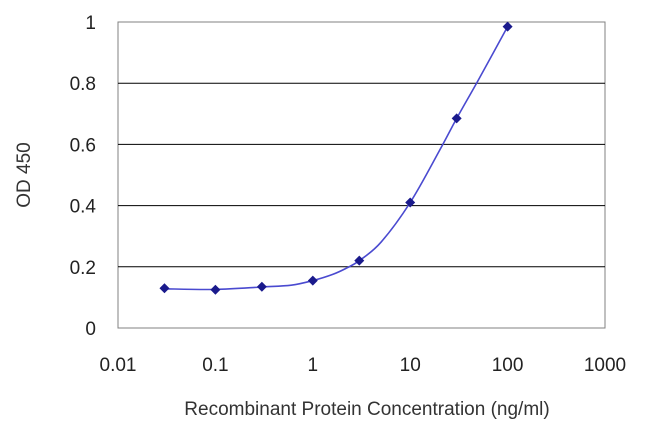 The image size is (650, 433). What do you see at coordinates (90, 23) in the screenshot?
I see `y-tick-label: 1` at bounding box center [90, 23].